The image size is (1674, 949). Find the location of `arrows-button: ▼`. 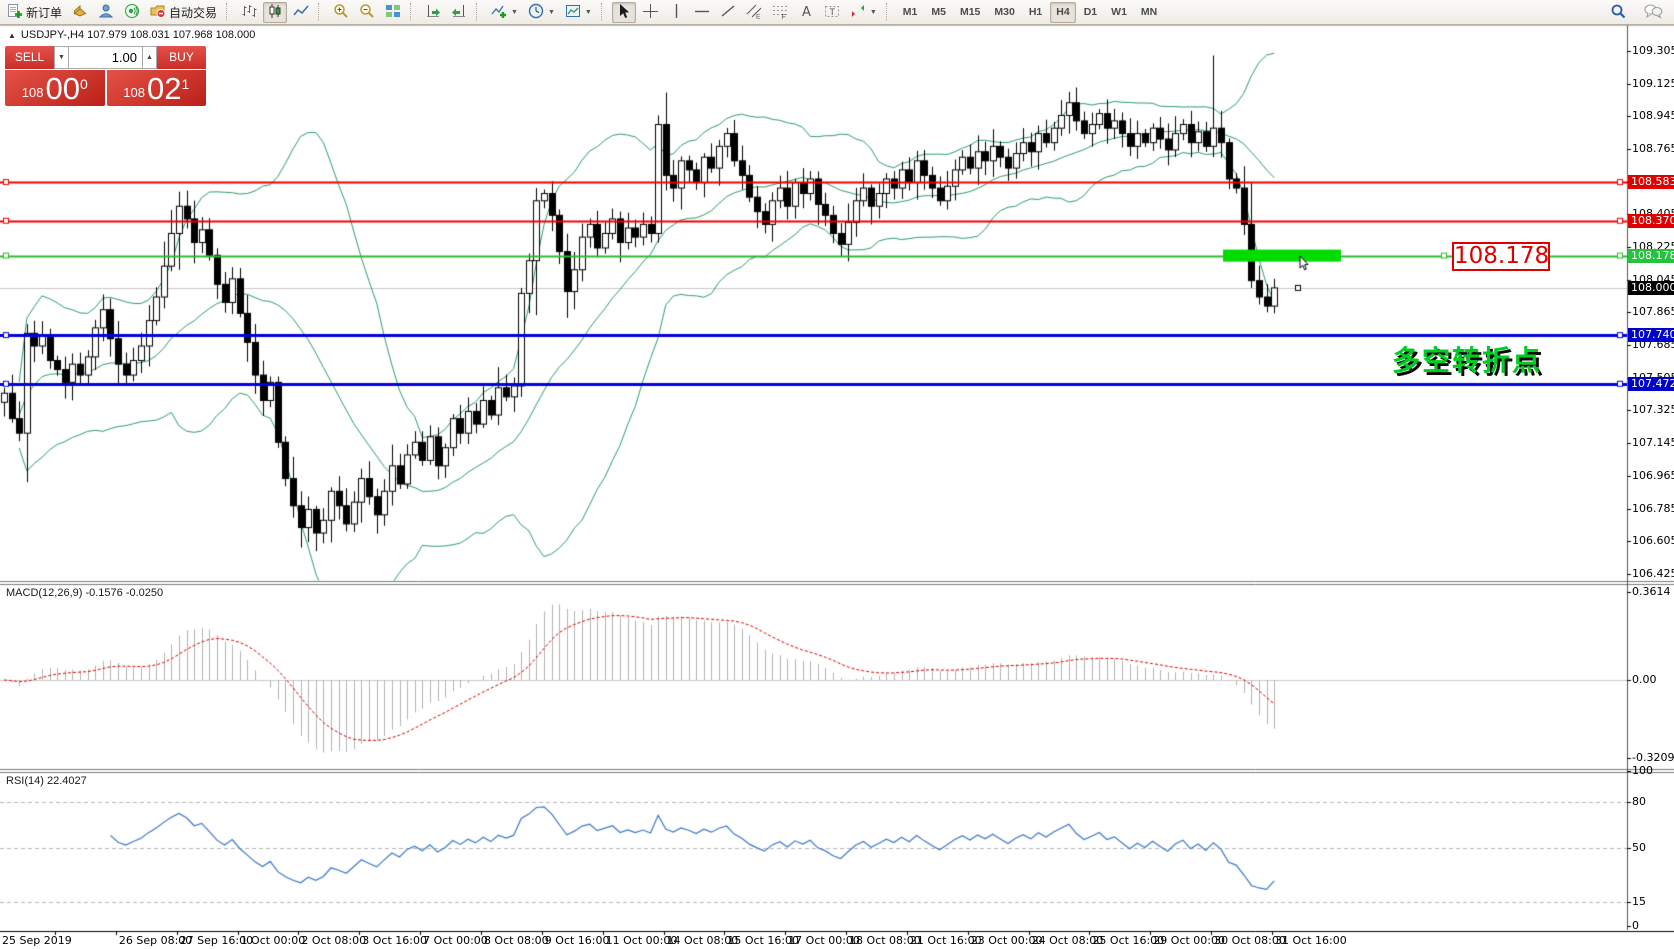

arrows-button: ▼ is located at coordinates (863, 12).